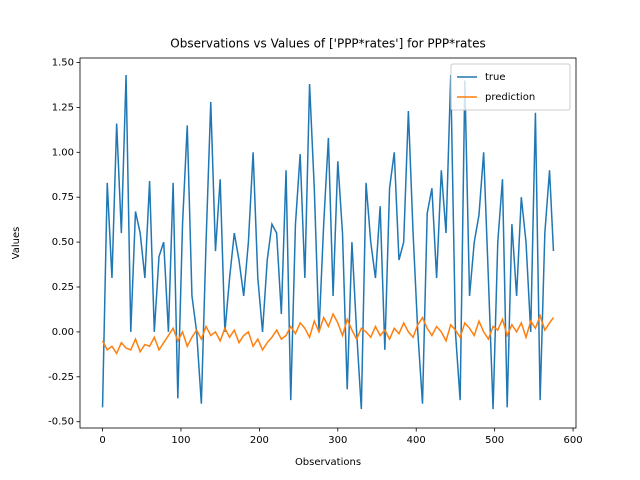 The image size is (640, 480). Describe the element at coordinates (63, 287) in the screenshot. I see `y-tick-label: 0.25` at that location.